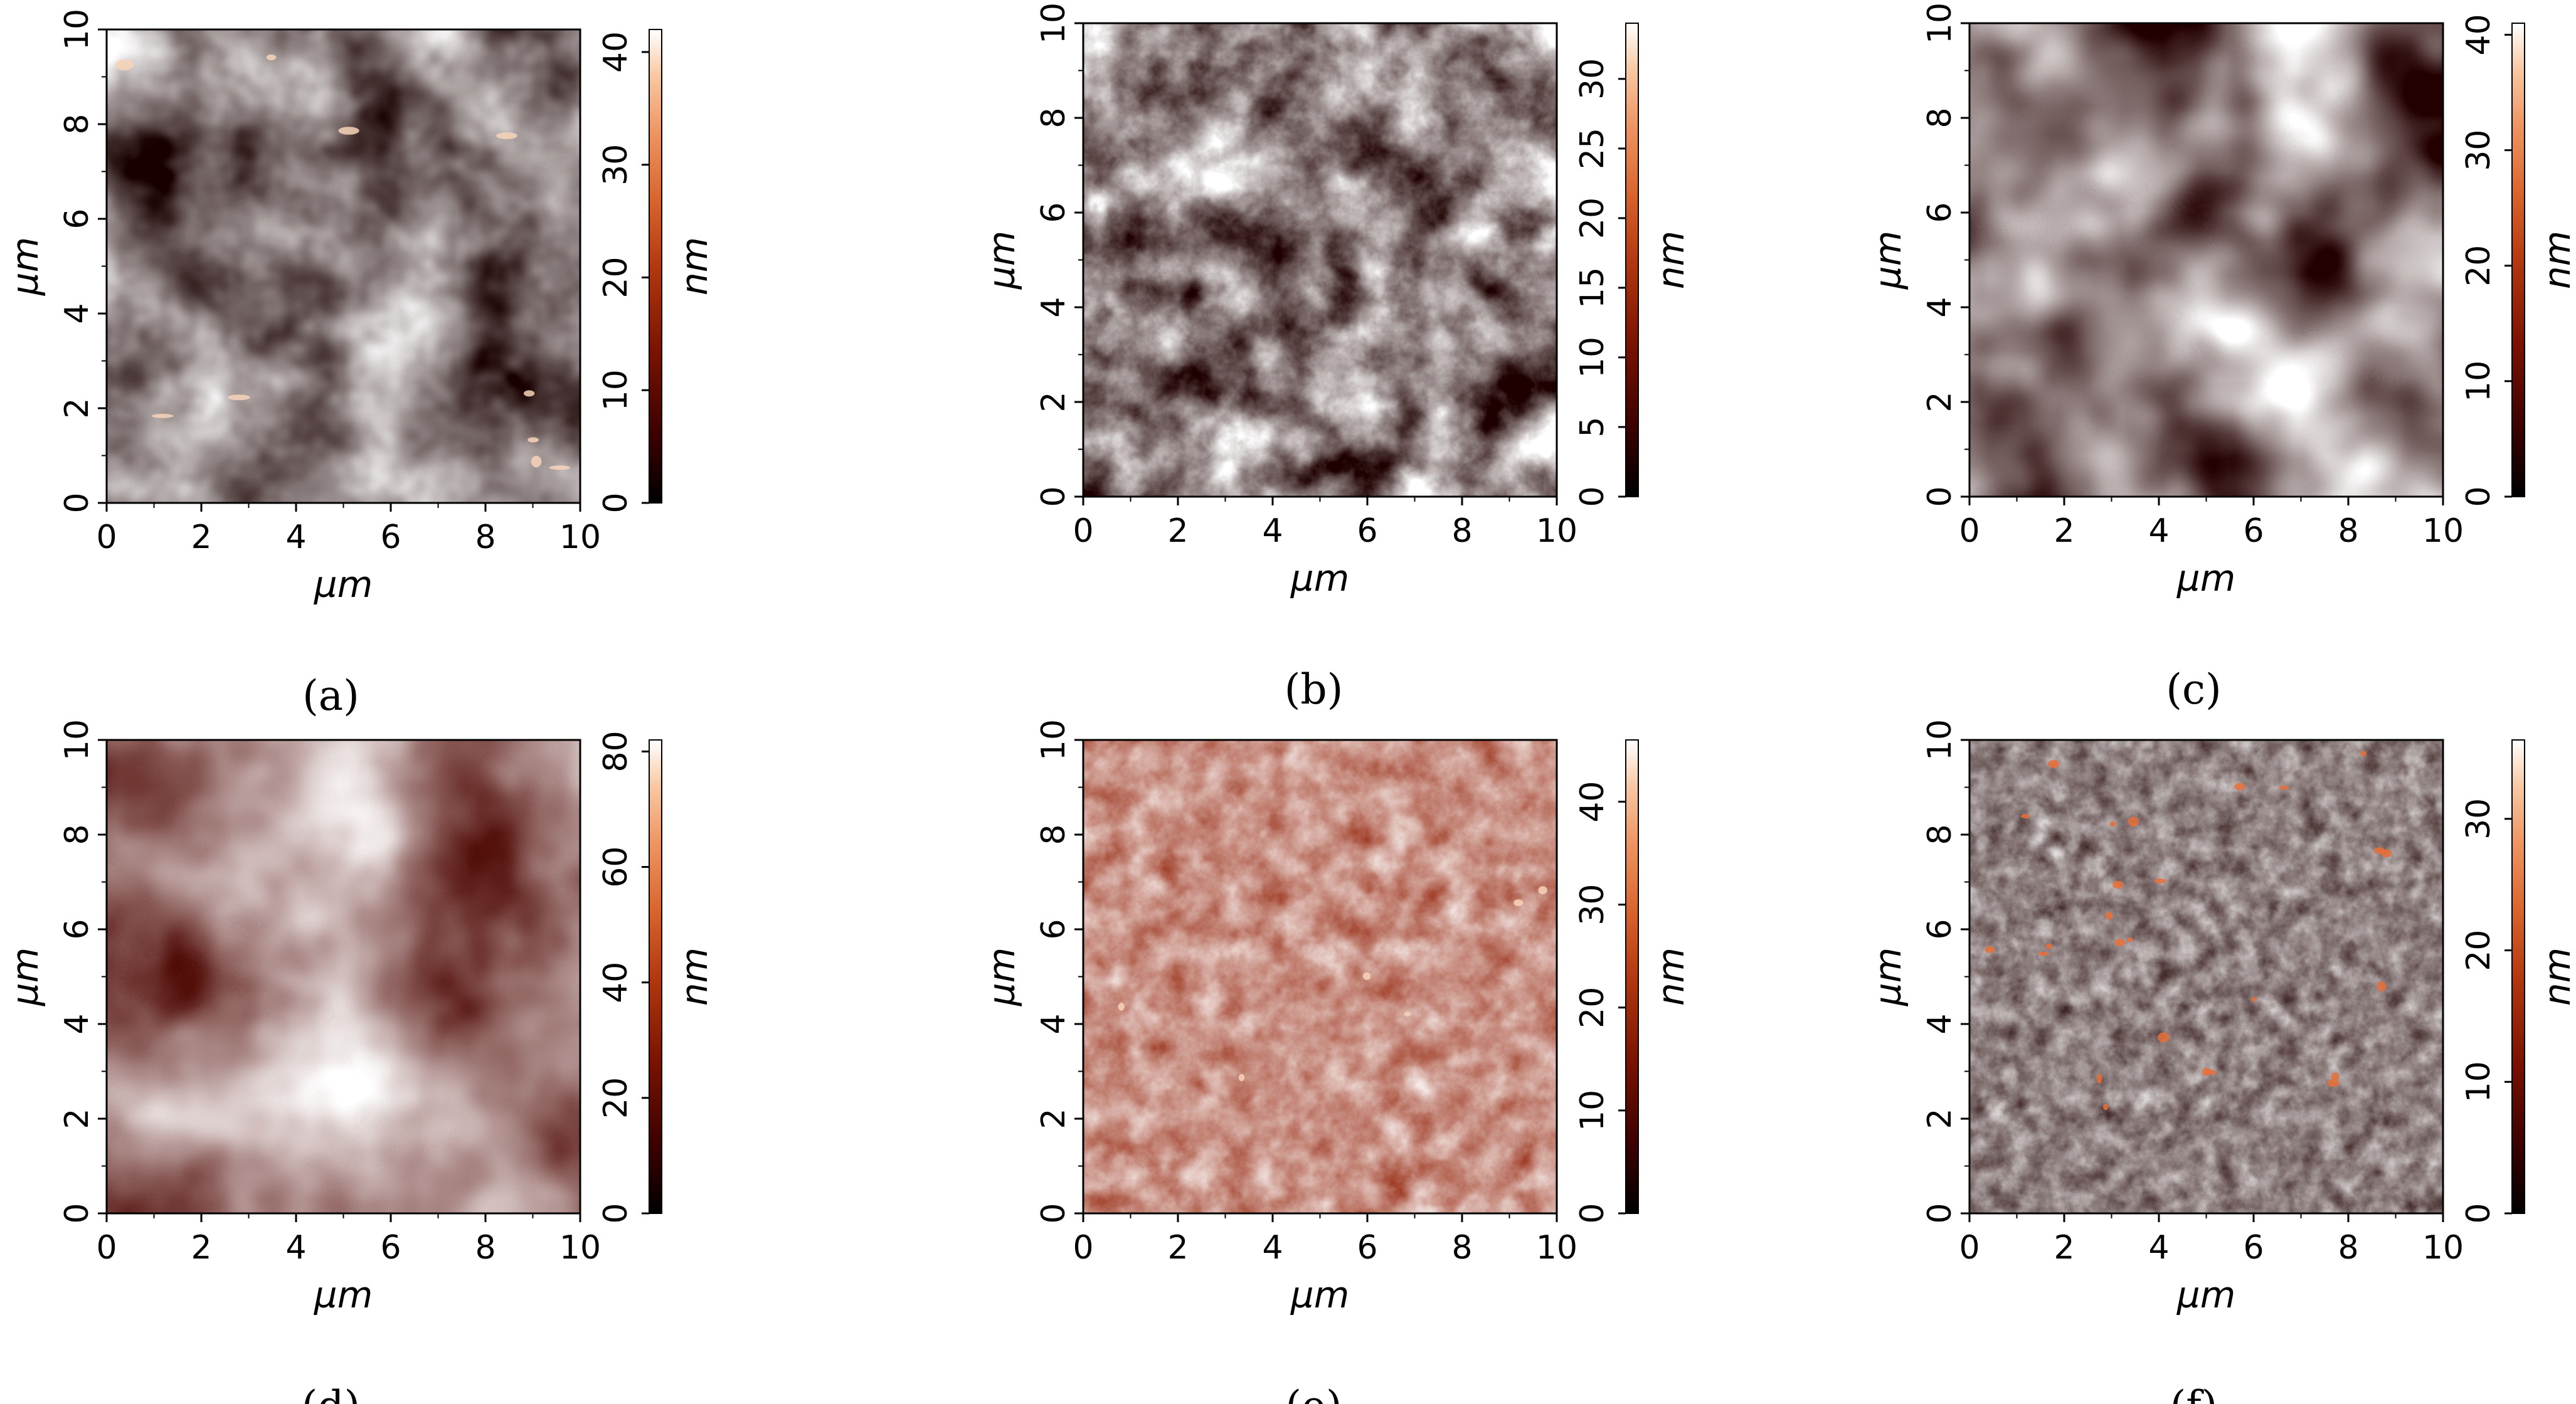 This screenshot has width=2576, height=1404. Describe the element at coordinates (330, 696) in the screenshot. I see `panel-label: (a)` at that location.